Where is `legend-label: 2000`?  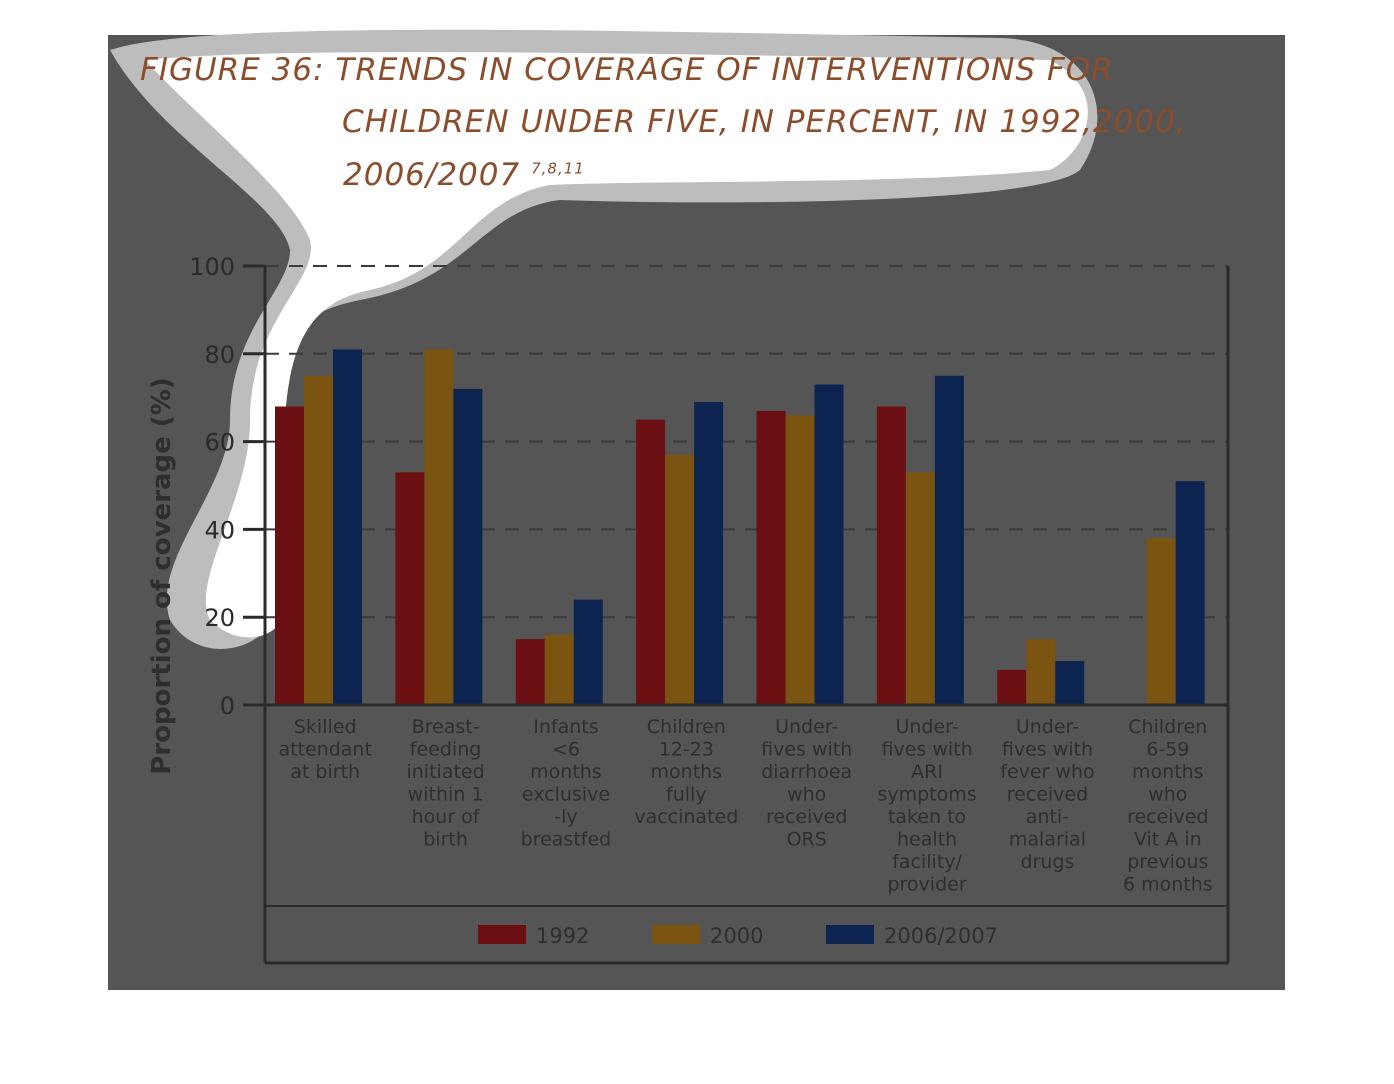
legend-label: 2000 is located at coordinates (736, 936).